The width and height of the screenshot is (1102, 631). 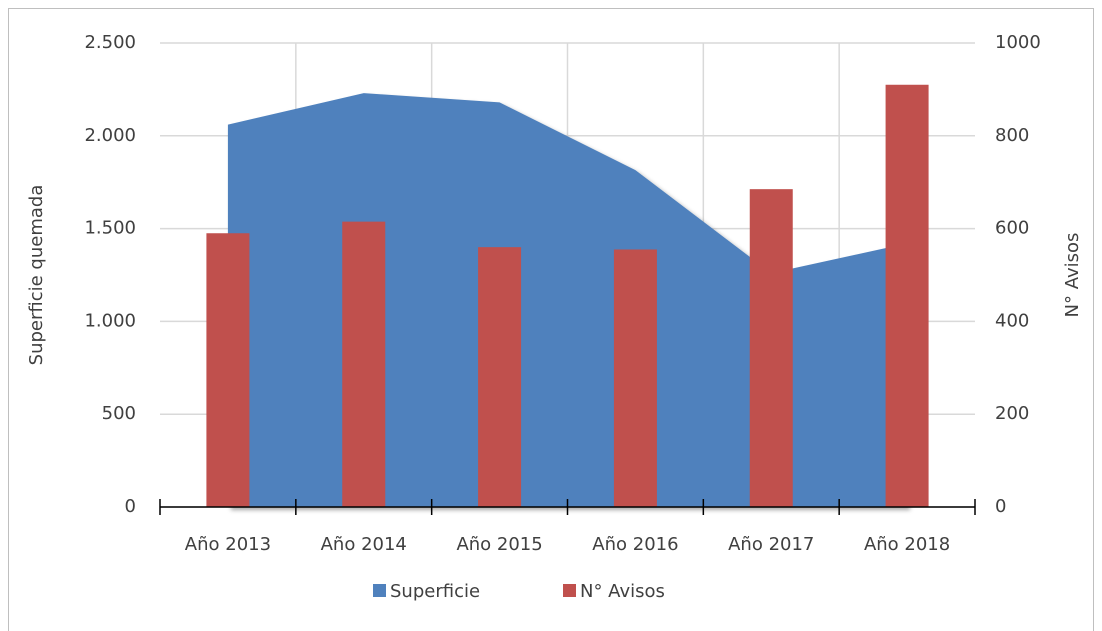 I want to click on y2-tick-label: 0, so click(x=1000, y=506).